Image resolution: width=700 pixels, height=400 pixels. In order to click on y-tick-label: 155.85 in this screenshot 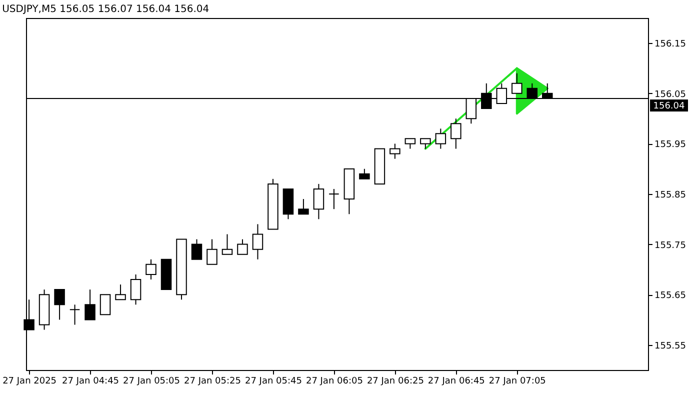, I will do `click(670, 195)`.